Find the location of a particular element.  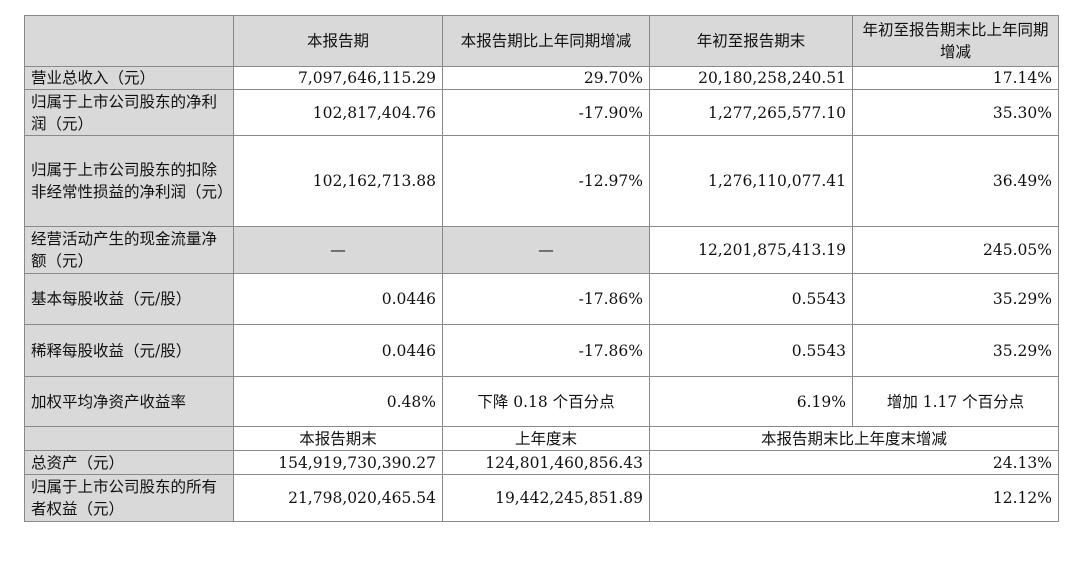

cell: 19,442,245,851.89 is located at coordinates (546, 498).